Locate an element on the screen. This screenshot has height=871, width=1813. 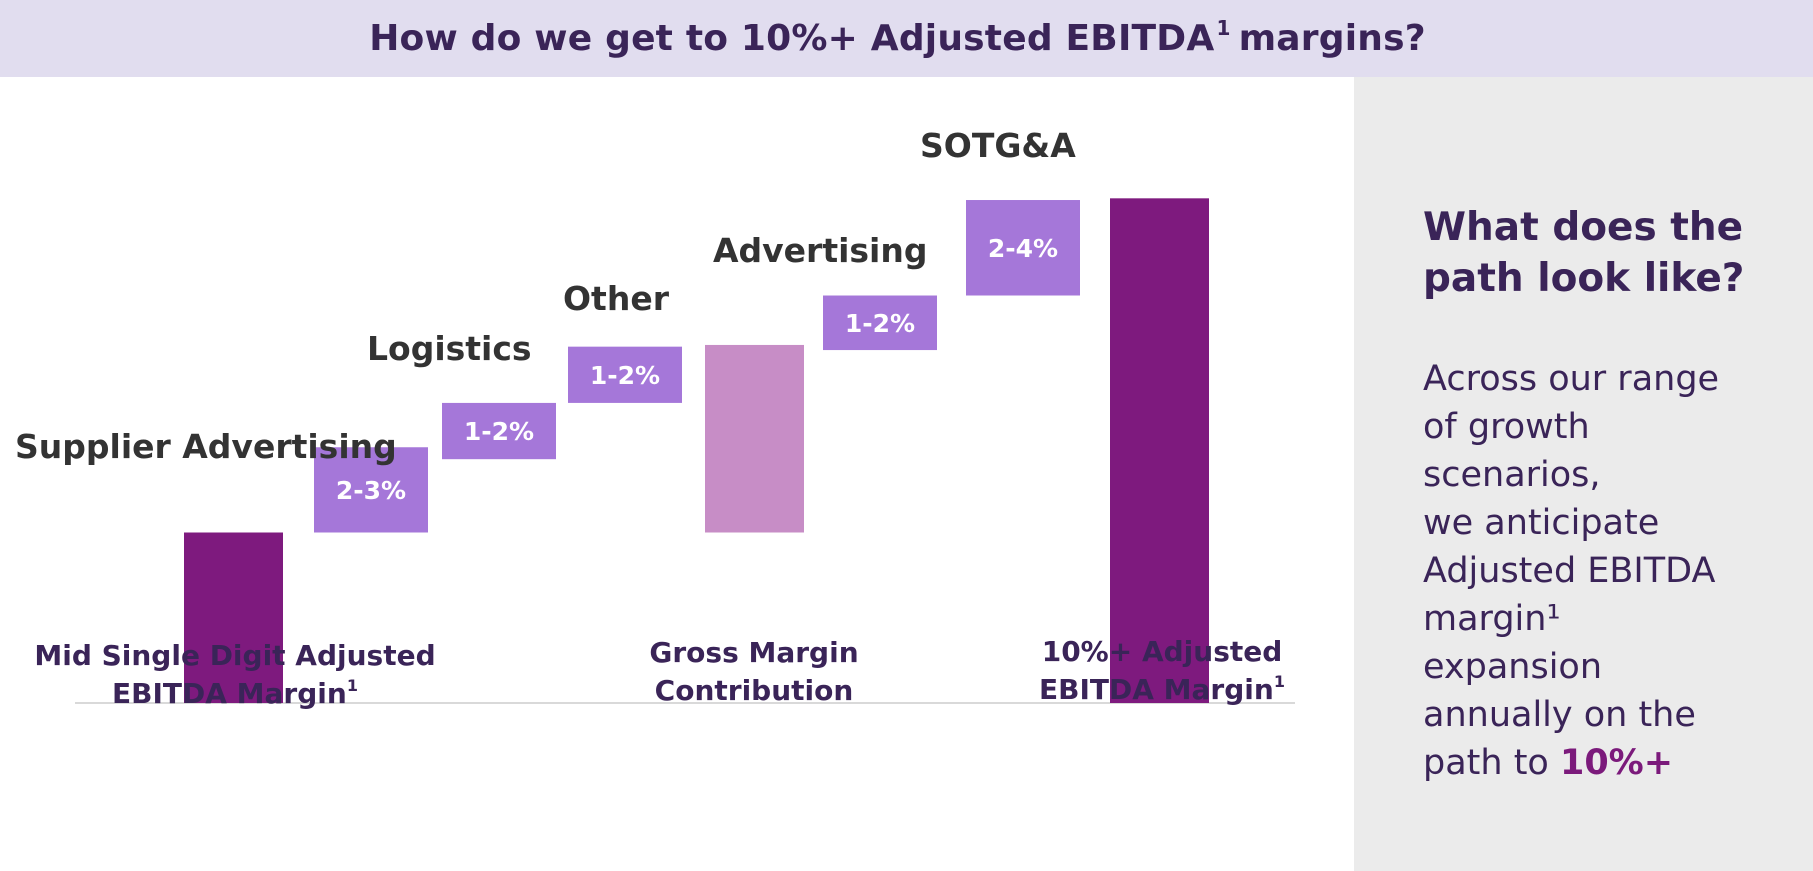
sidebar-body-line: Across our range is located at coordinates (1571, 379).